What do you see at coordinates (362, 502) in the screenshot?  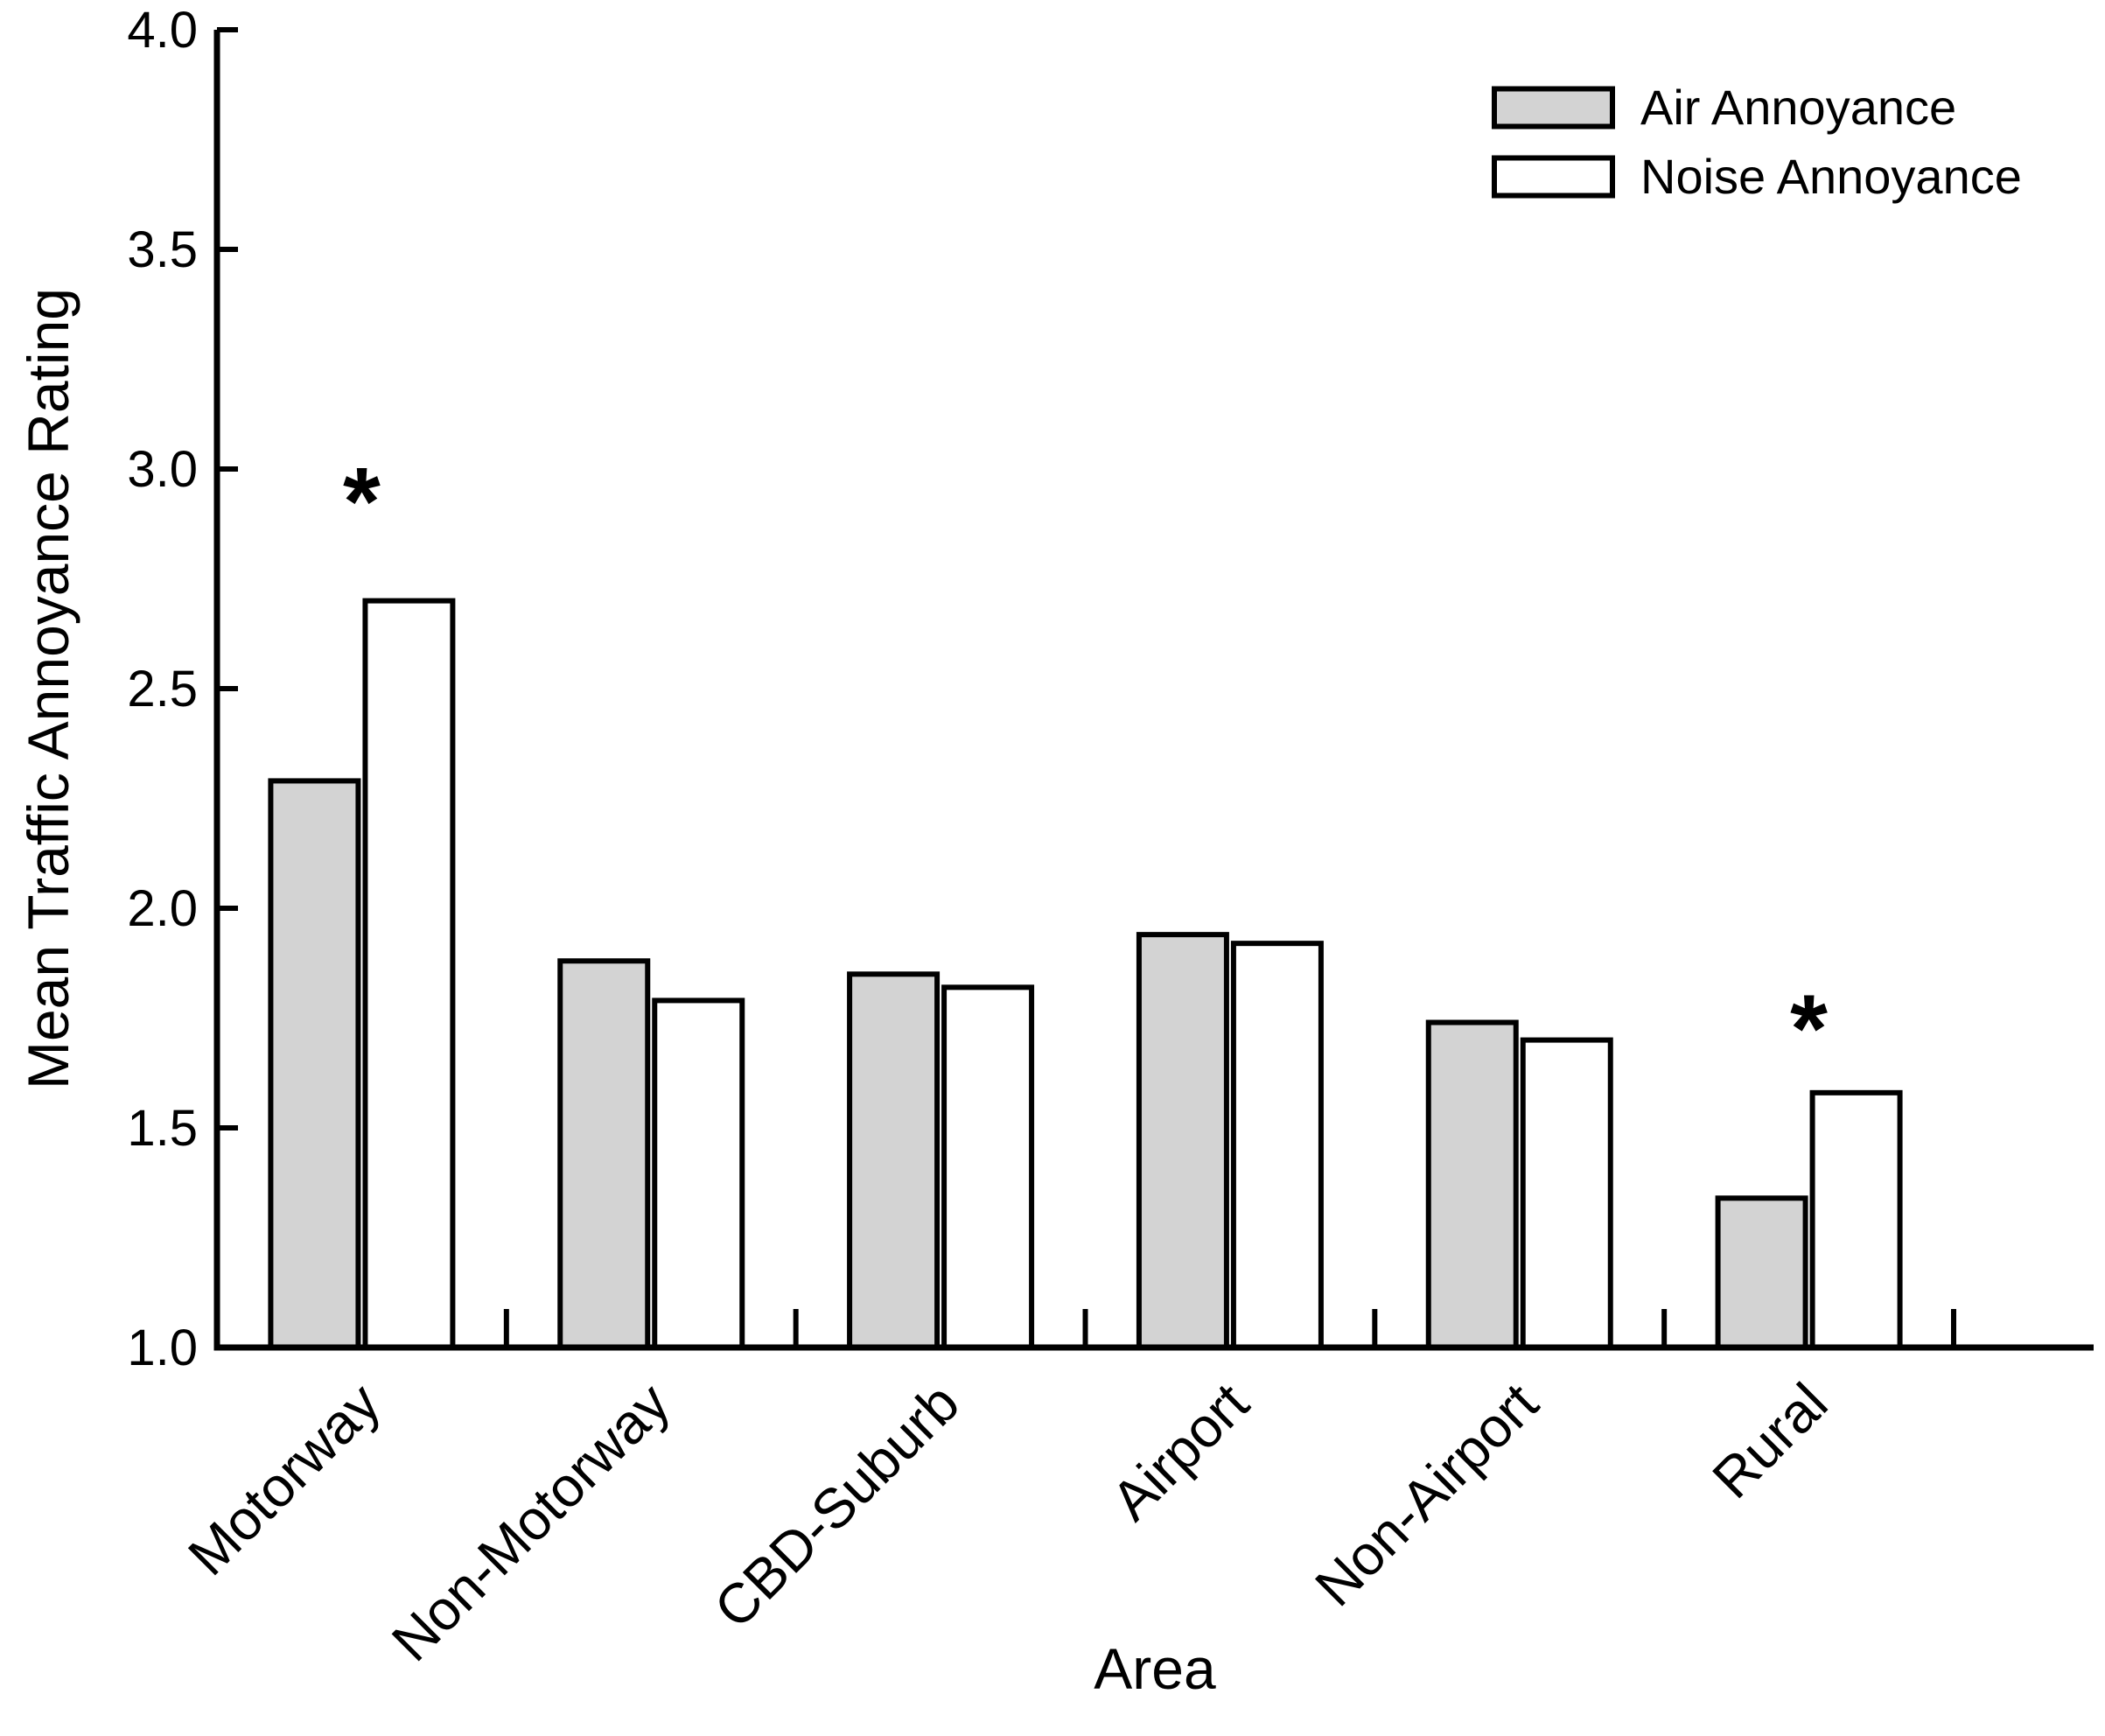 I see `significance-asterisk-motorway: *` at bounding box center [362, 502].